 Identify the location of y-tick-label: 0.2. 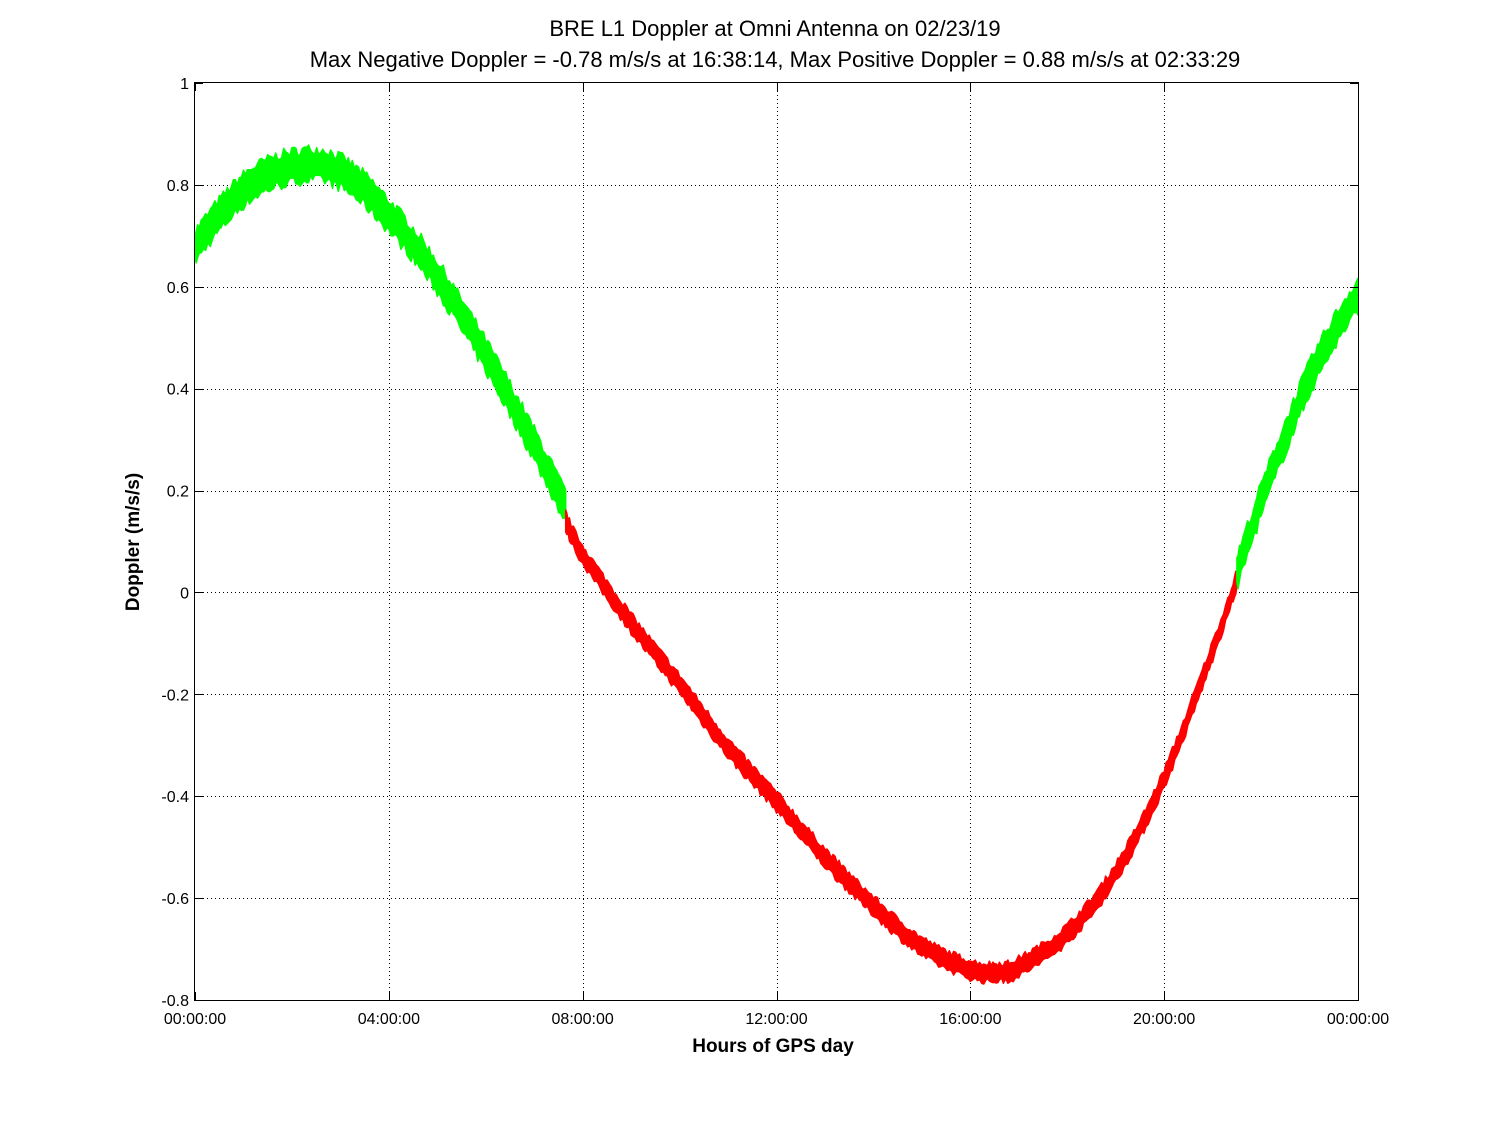
(178, 492).